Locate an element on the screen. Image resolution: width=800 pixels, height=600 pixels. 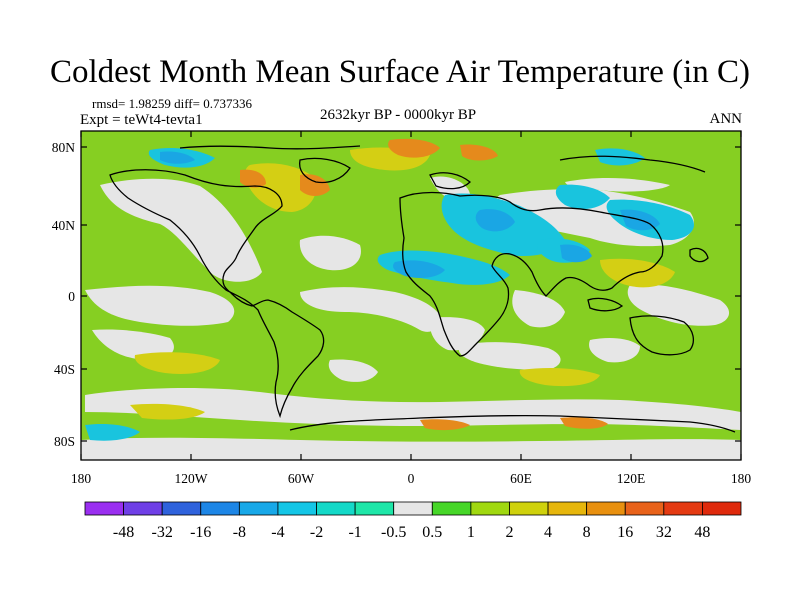
colorbar-label: 2 is located at coordinates (509, 532).